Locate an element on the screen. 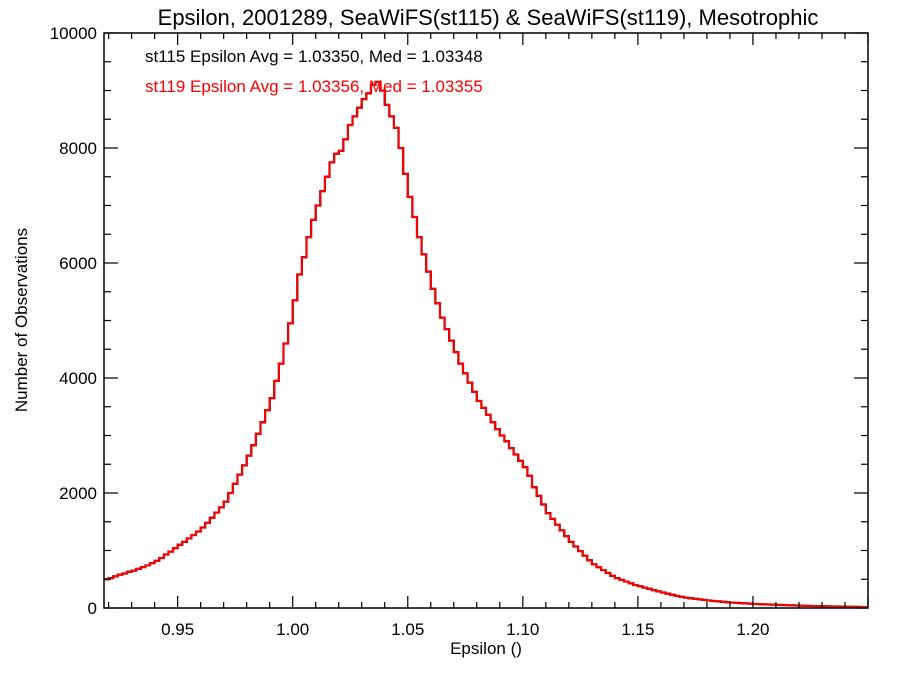 This screenshot has height=675, width=900. y-tick-label: 8000 is located at coordinates (78, 148).